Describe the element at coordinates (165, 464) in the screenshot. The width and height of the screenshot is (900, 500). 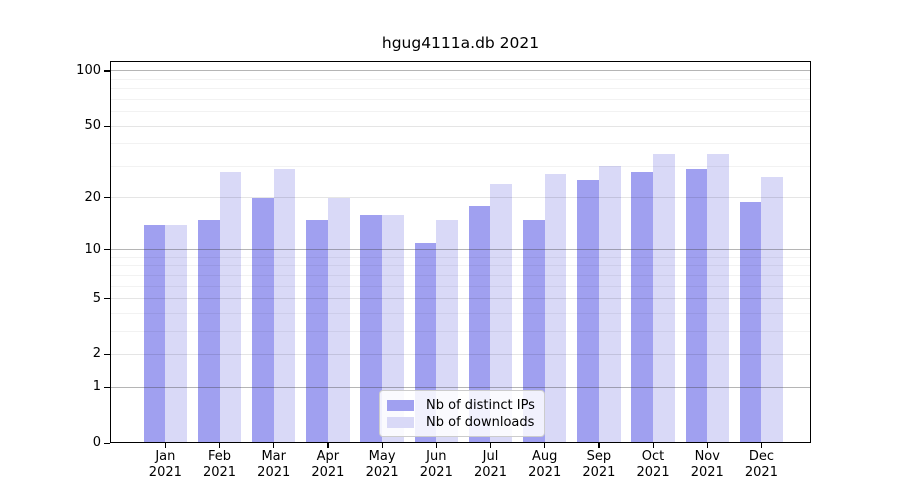
I see `x-tick-label: Jan 2021` at that location.